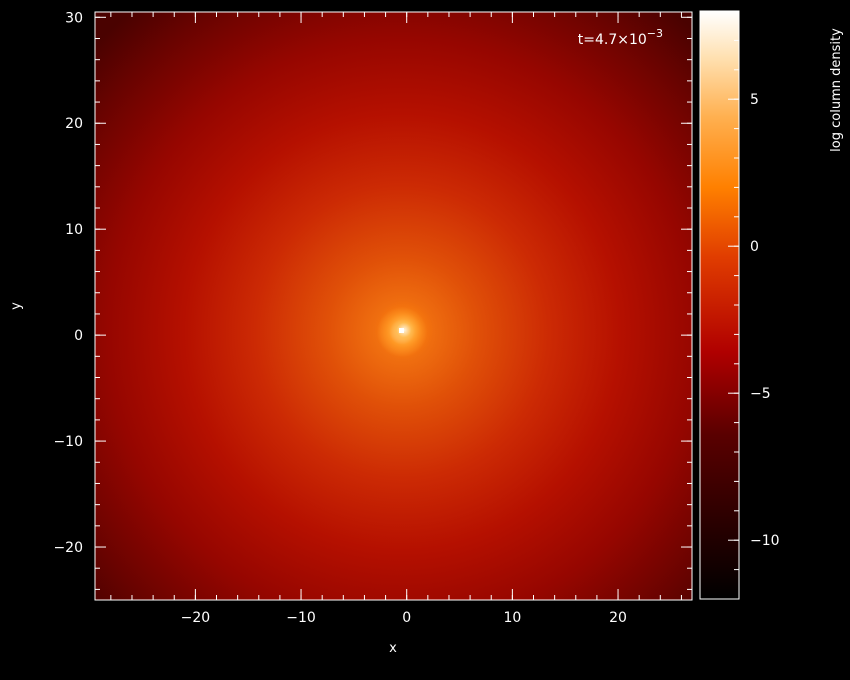 The image size is (850, 680). What do you see at coordinates (78, 336) in the screenshot?
I see `y-tick-label: 0` at bounding box center [78, 336].